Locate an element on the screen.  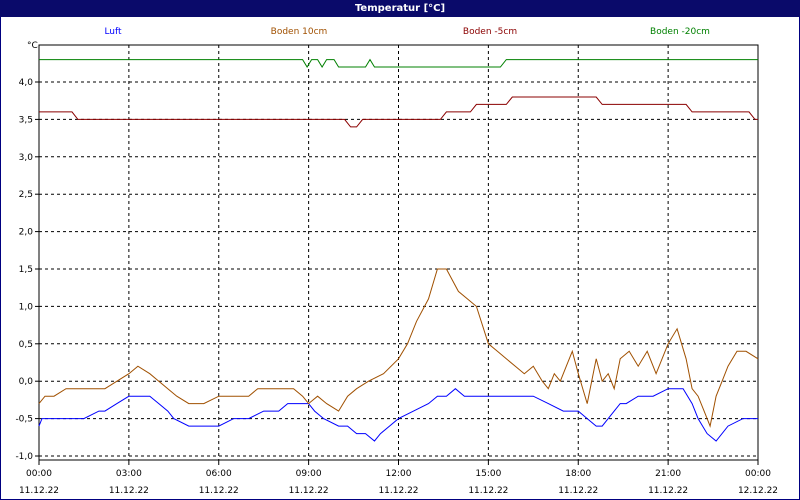
series-line-luft is located at coordinates (398, 415).